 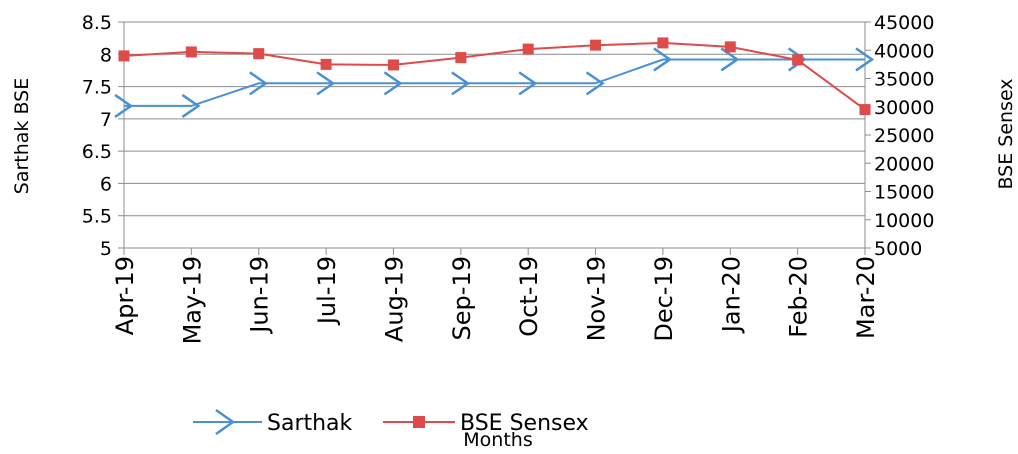 I want to click on legend: Sarthak BSE Sensex, so click(x=391, y=422).